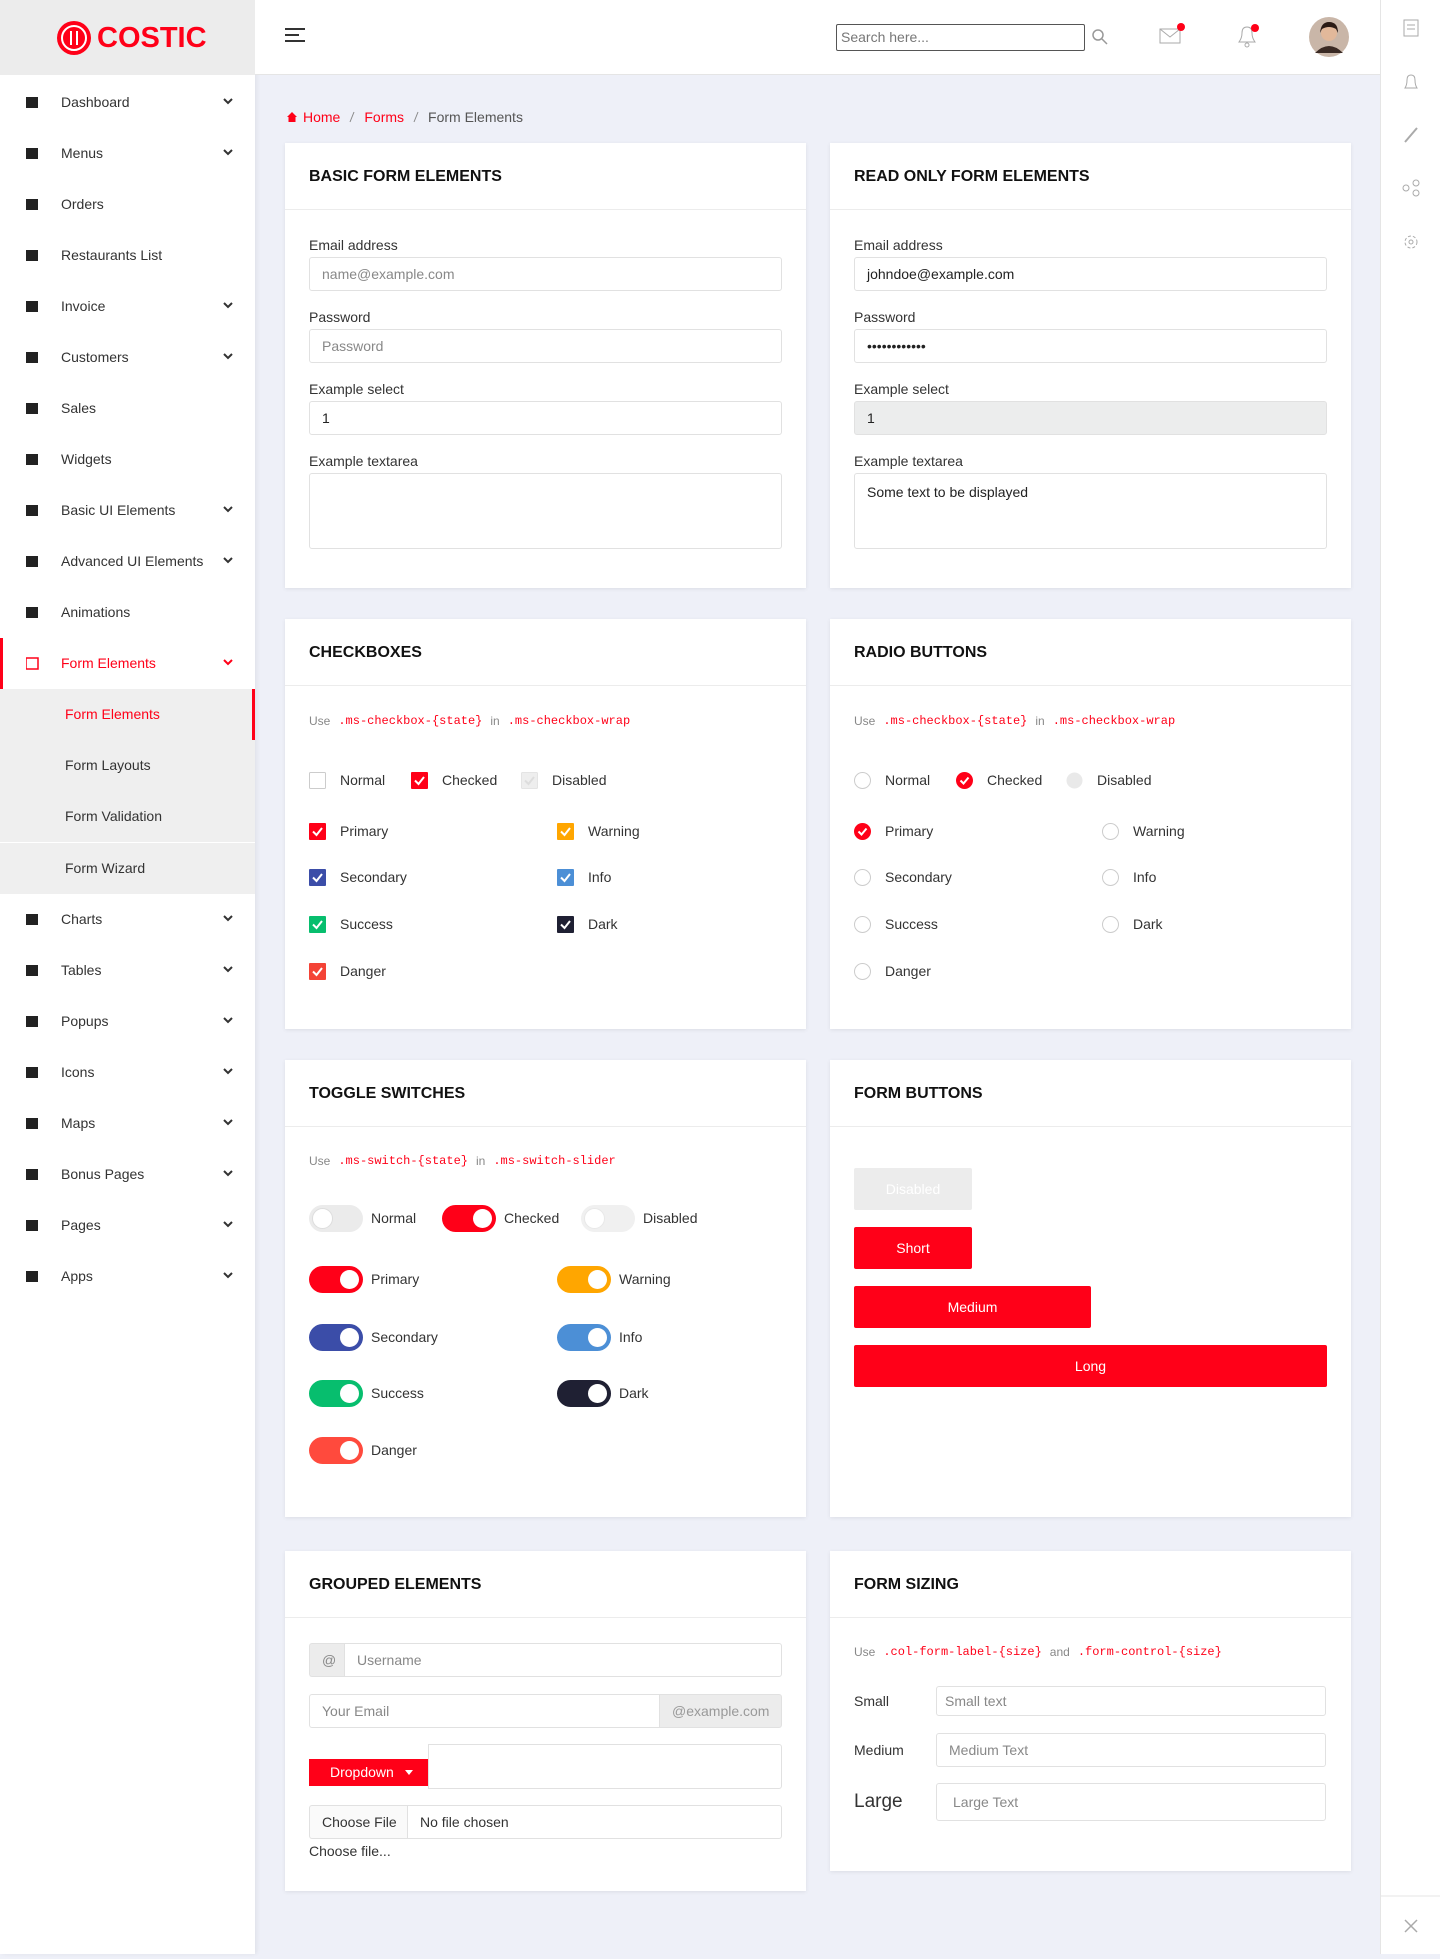 This screenshot has height=1959, width=1440. What do you see at coordinates (296, 35) in the screenshot?
I see `menu-toggle` at bounding box center [296, 35].